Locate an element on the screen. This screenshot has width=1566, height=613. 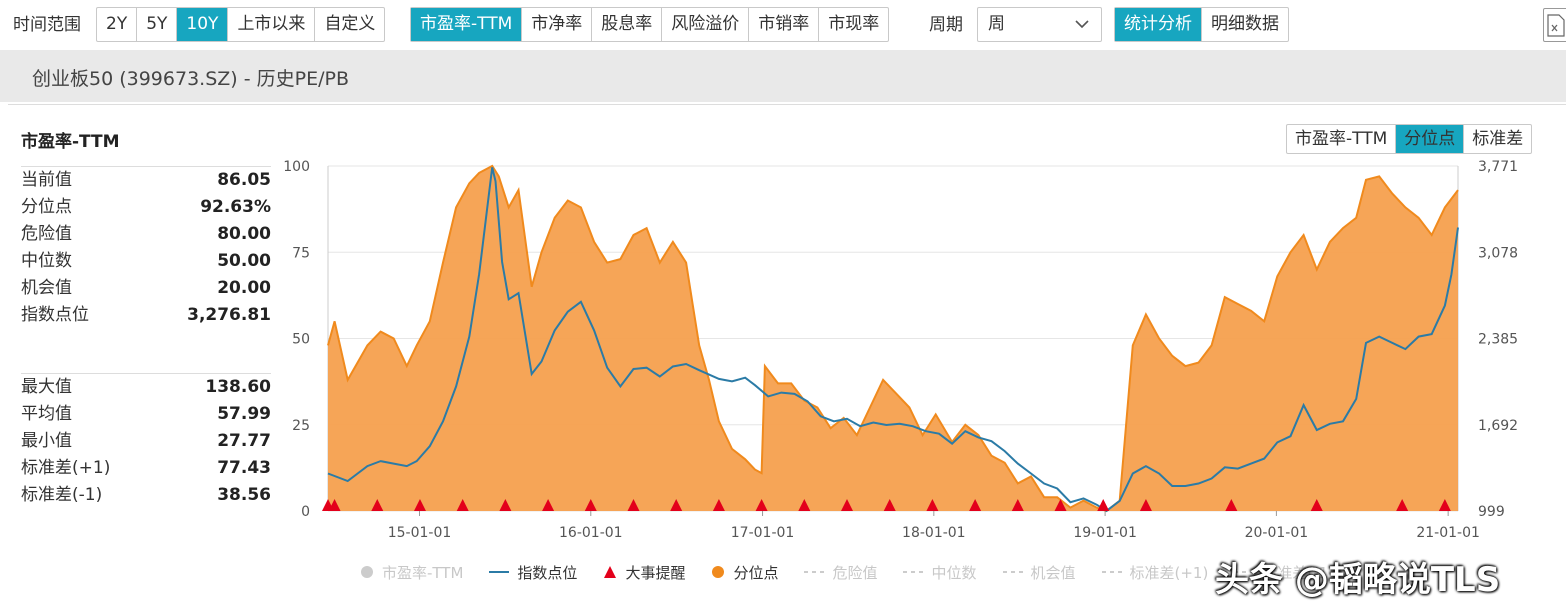
stat-value: 50.00 is located at coordinates (244, 261).